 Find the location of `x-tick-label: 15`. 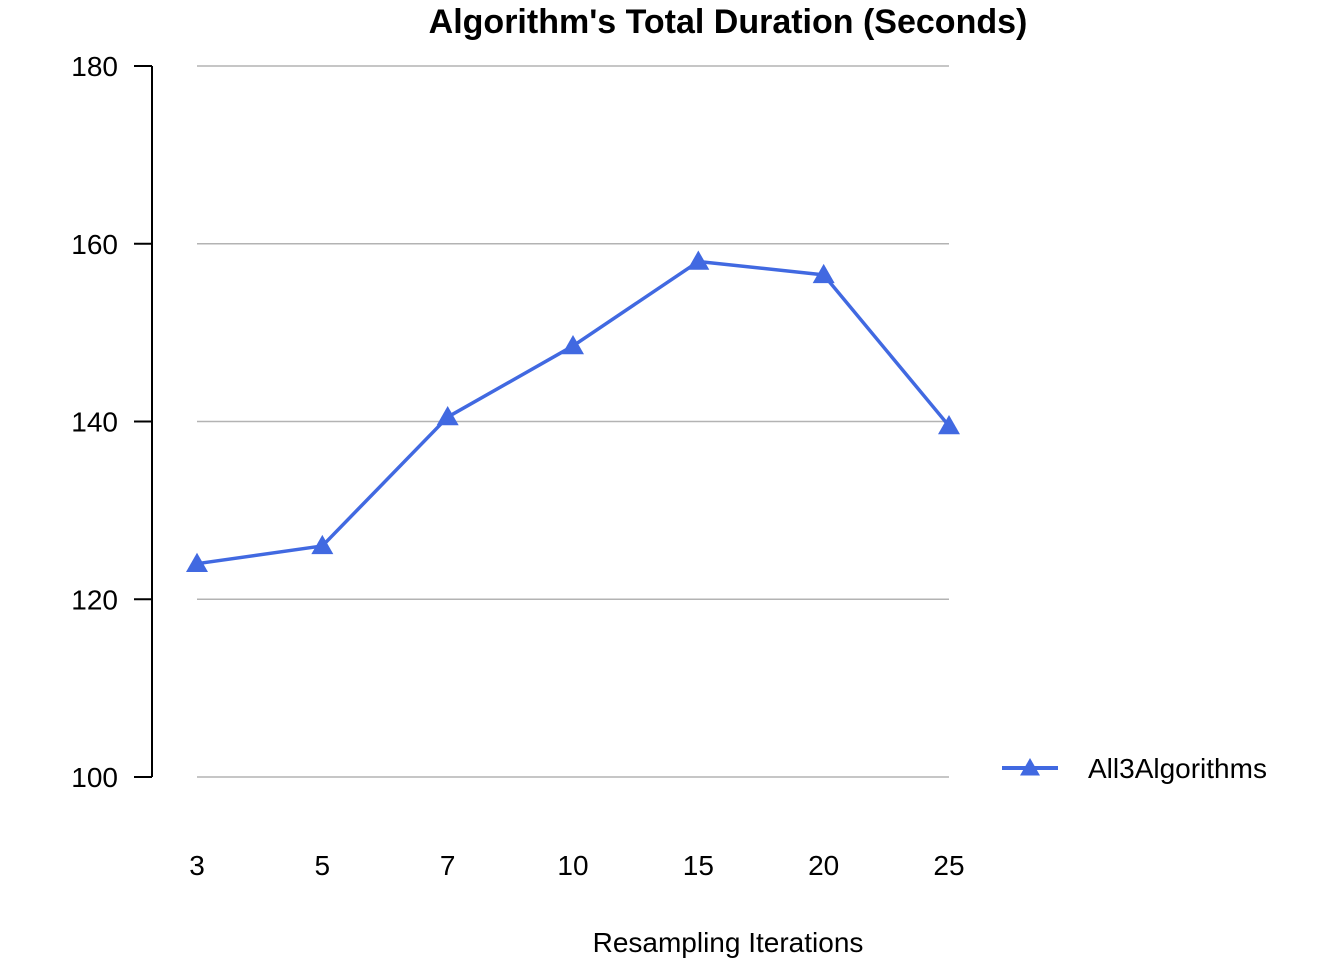

x-tick-label: 15 is located at coordinates (698, 865).